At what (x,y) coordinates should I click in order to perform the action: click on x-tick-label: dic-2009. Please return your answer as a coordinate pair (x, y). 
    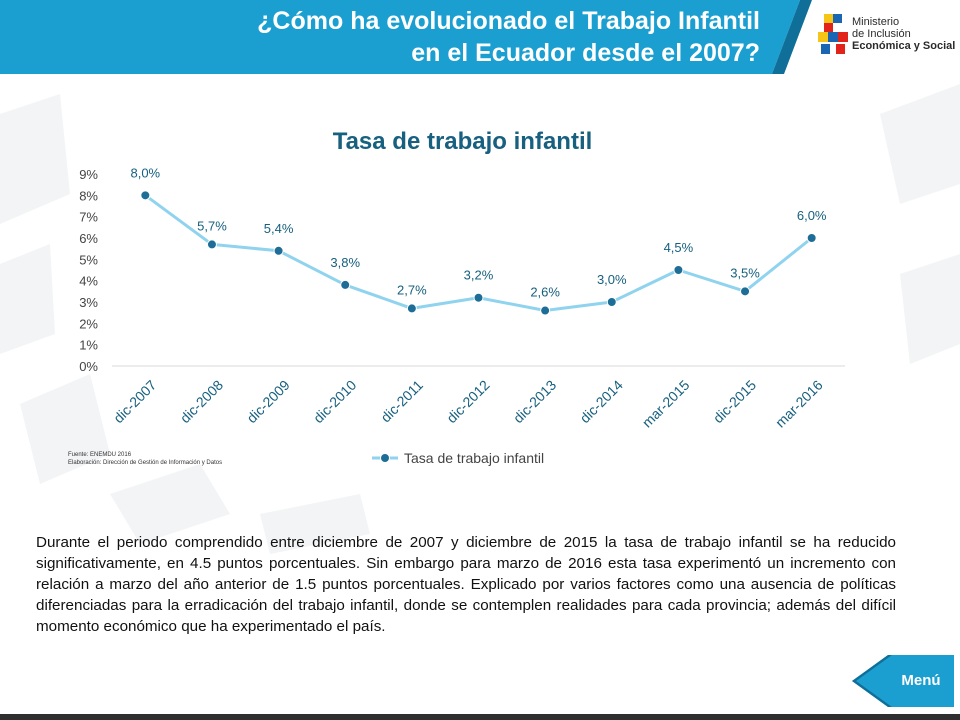
    Looking at the image, I should click on (267, 401).